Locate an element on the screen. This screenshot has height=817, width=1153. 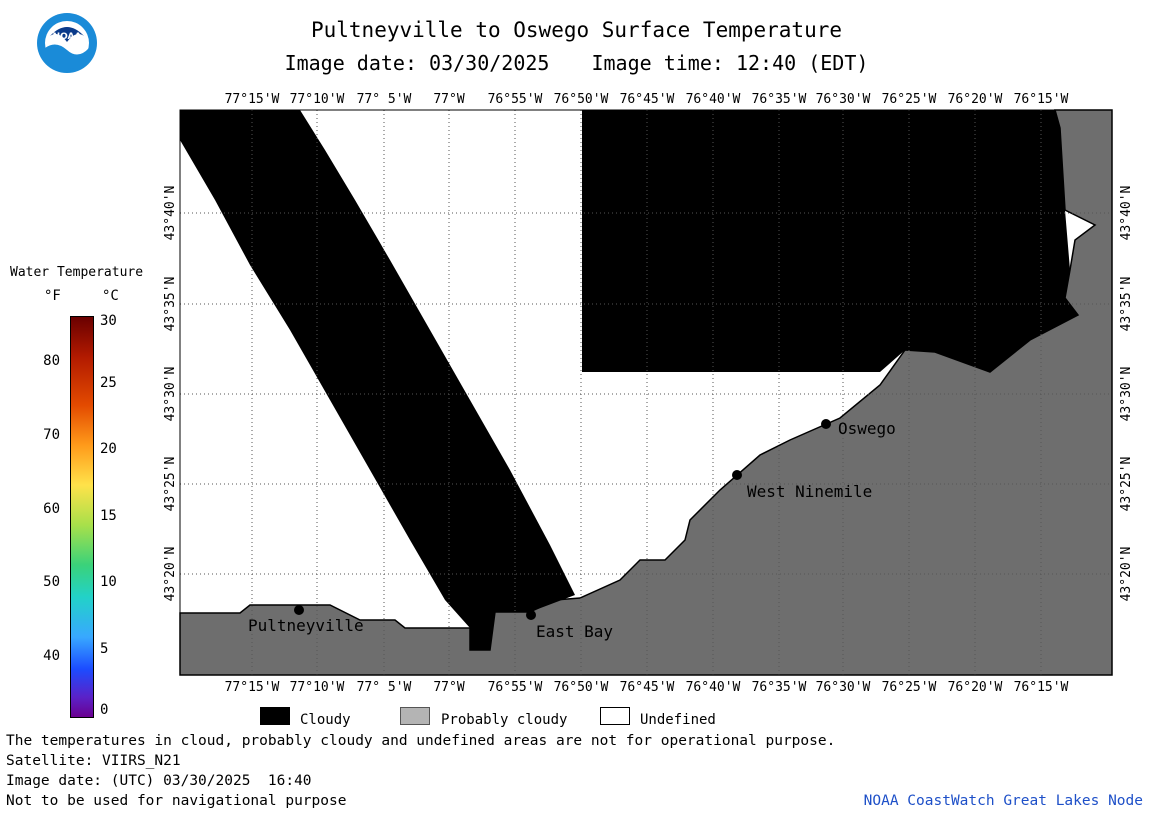
lon-label-top-6: 76°45'W is located at coordinates (647, 99).